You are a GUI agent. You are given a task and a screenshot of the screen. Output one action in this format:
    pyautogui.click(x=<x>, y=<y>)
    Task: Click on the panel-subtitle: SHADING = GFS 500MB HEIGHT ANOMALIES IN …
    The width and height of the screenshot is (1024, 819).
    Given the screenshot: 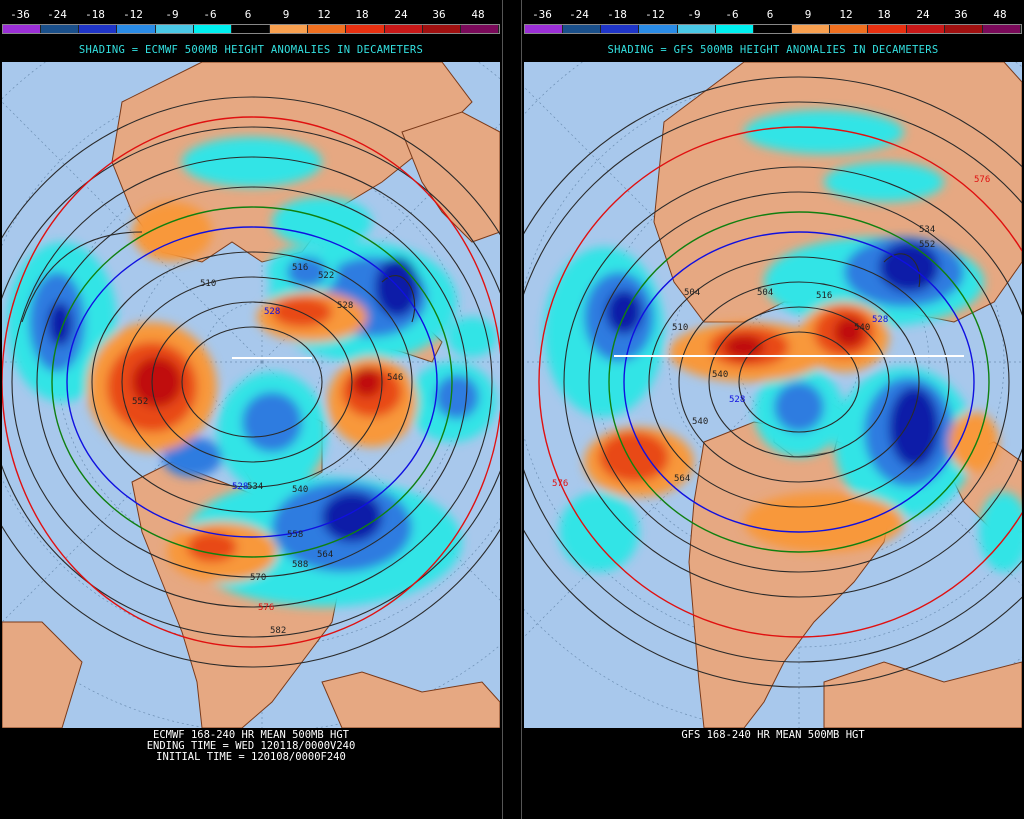 What is the action you would take?
    pyautogui.click(x=773, y=50)
    